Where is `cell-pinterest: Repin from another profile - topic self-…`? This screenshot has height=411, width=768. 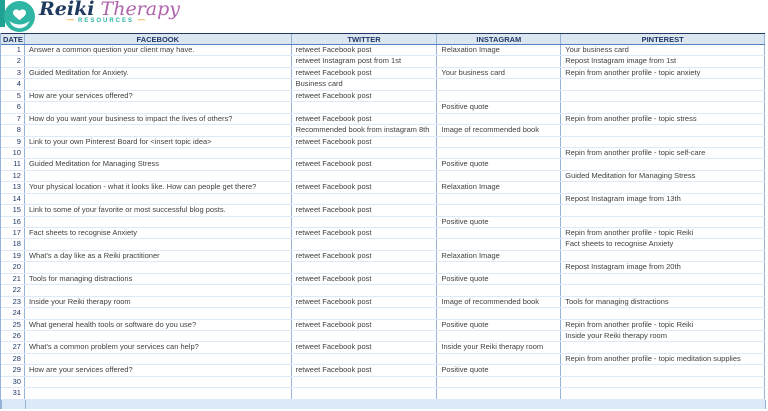
cell-pinterest: Repin from another profile - topic self-… is located at coordinates (663, 153).